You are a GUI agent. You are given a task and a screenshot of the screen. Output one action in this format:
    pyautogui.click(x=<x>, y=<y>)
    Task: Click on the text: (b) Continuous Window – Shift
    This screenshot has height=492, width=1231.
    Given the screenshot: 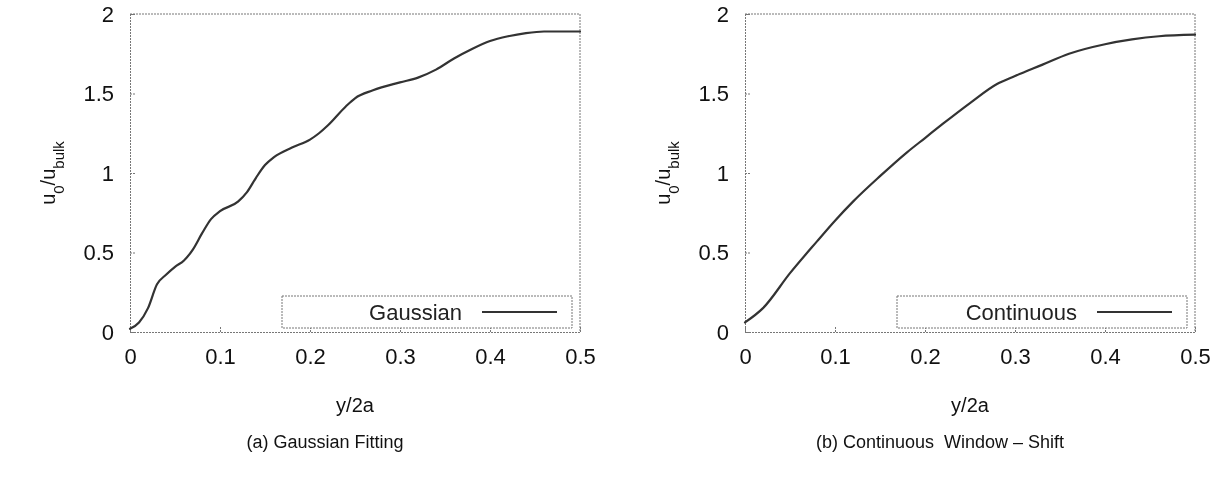 What is the action you would take?
    pyautogui.click(x=940, y=442)
    